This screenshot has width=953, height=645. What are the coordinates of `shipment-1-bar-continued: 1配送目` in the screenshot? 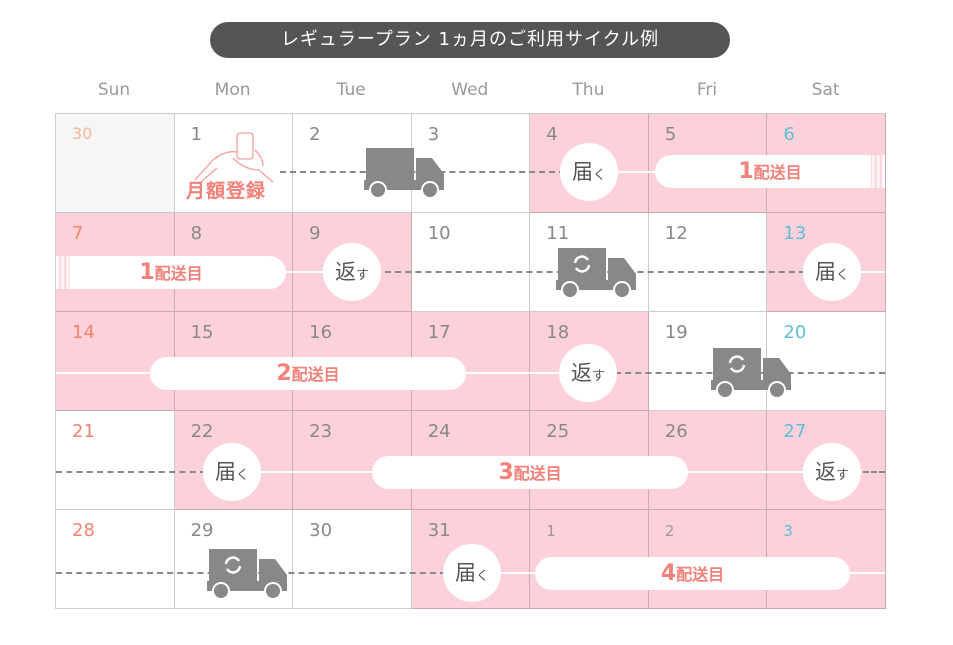 It's located at (171, 272).